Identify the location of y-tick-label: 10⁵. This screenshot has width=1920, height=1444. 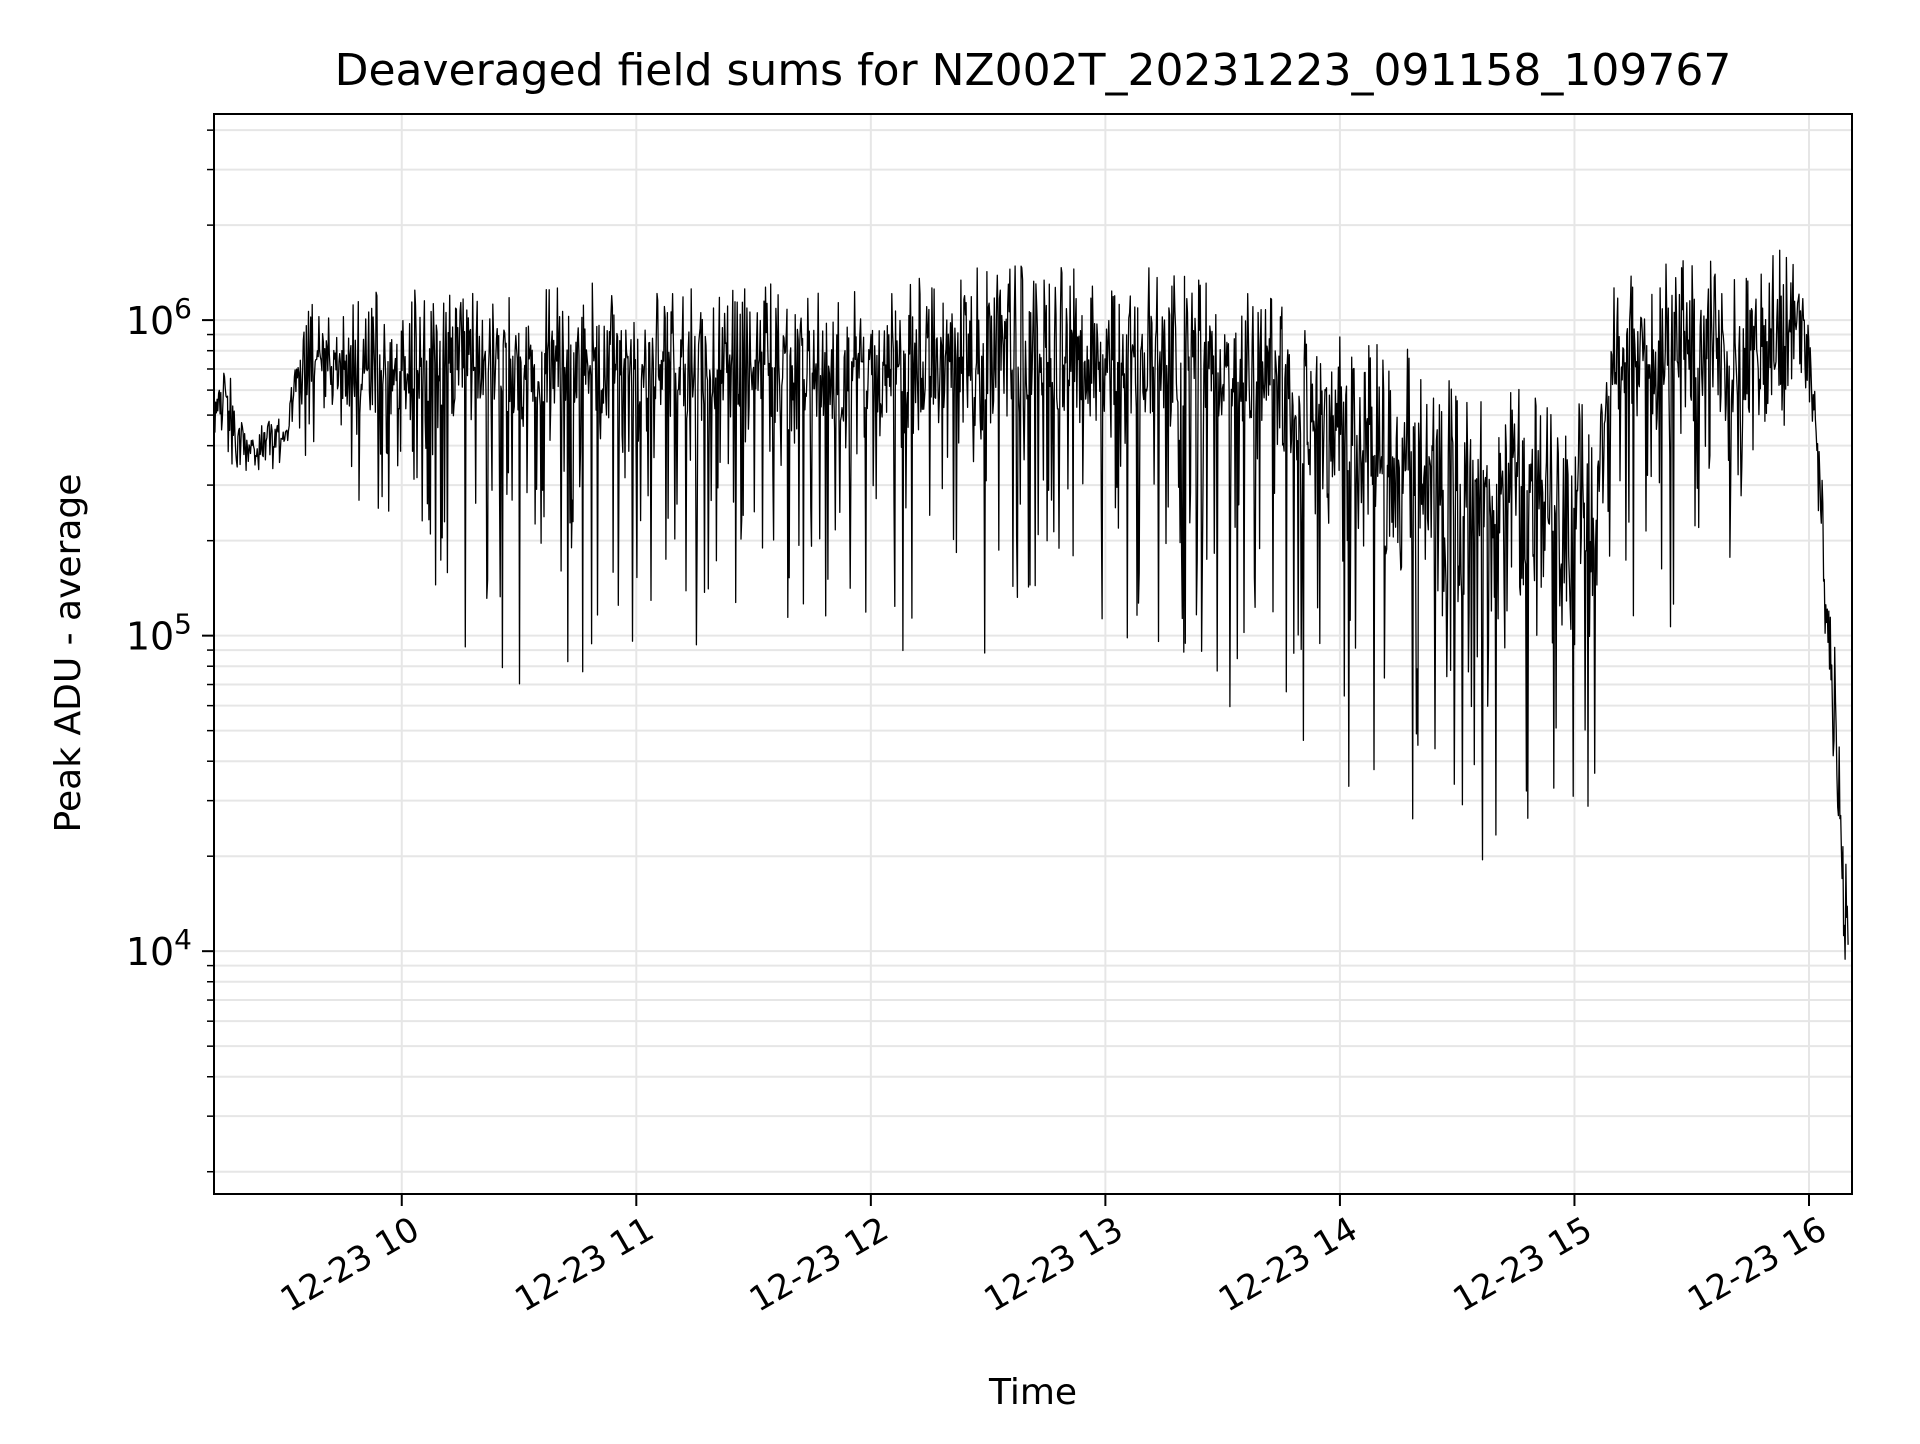
(159, 633).